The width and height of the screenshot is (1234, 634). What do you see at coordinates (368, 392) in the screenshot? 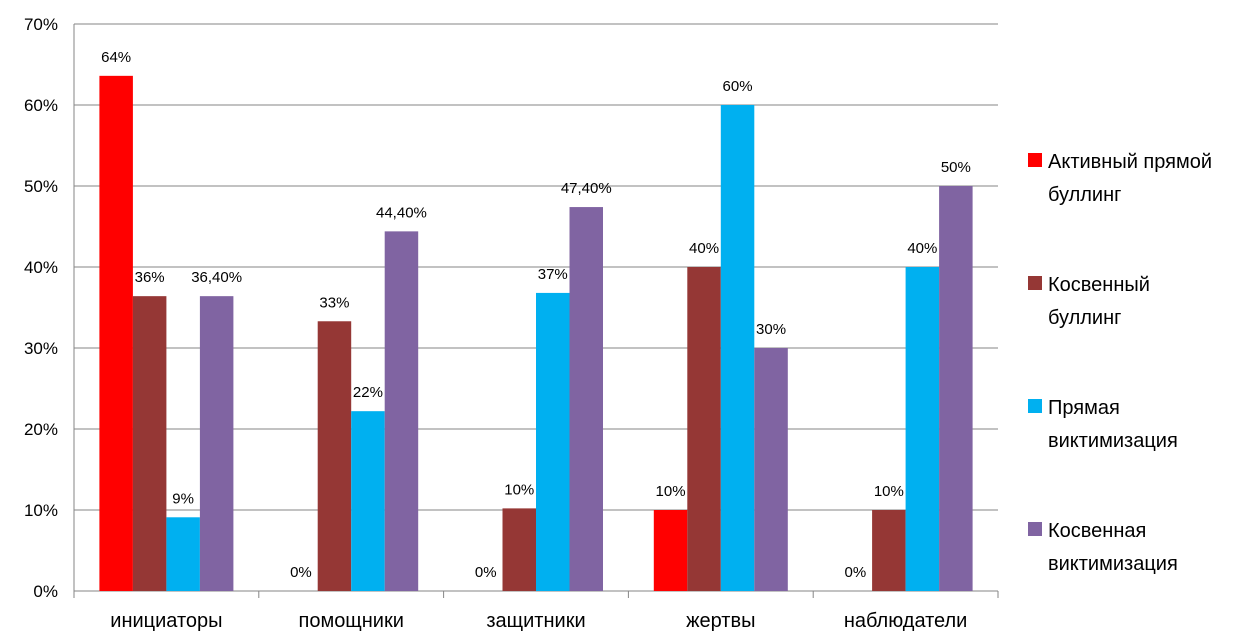
I see `data-label: 22%` at bounding box center [368, 392].